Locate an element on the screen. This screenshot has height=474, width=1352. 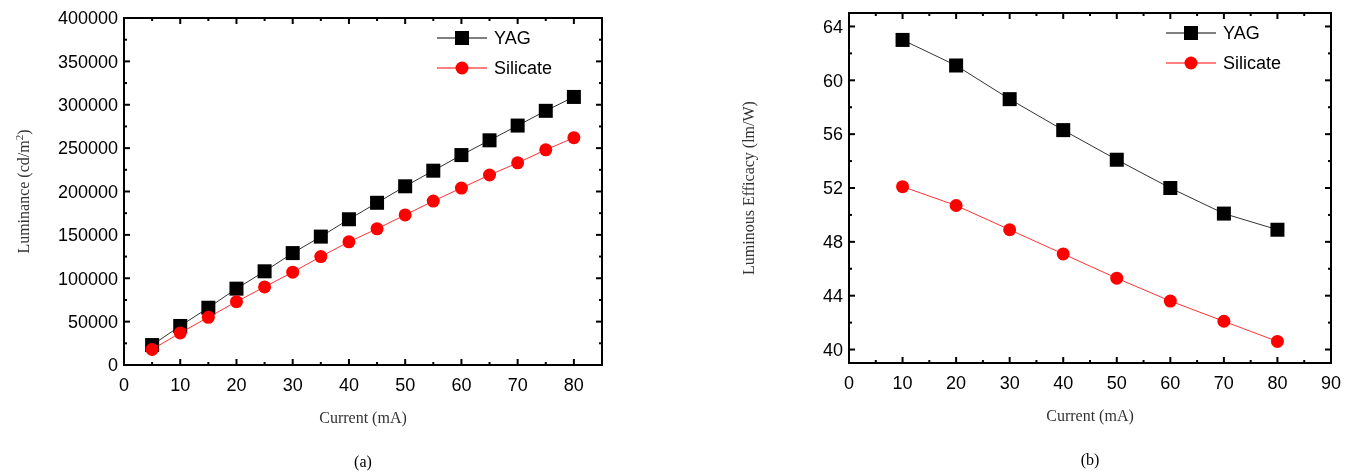
y-tick-label: 300000 is located at coordinates (87, 105).